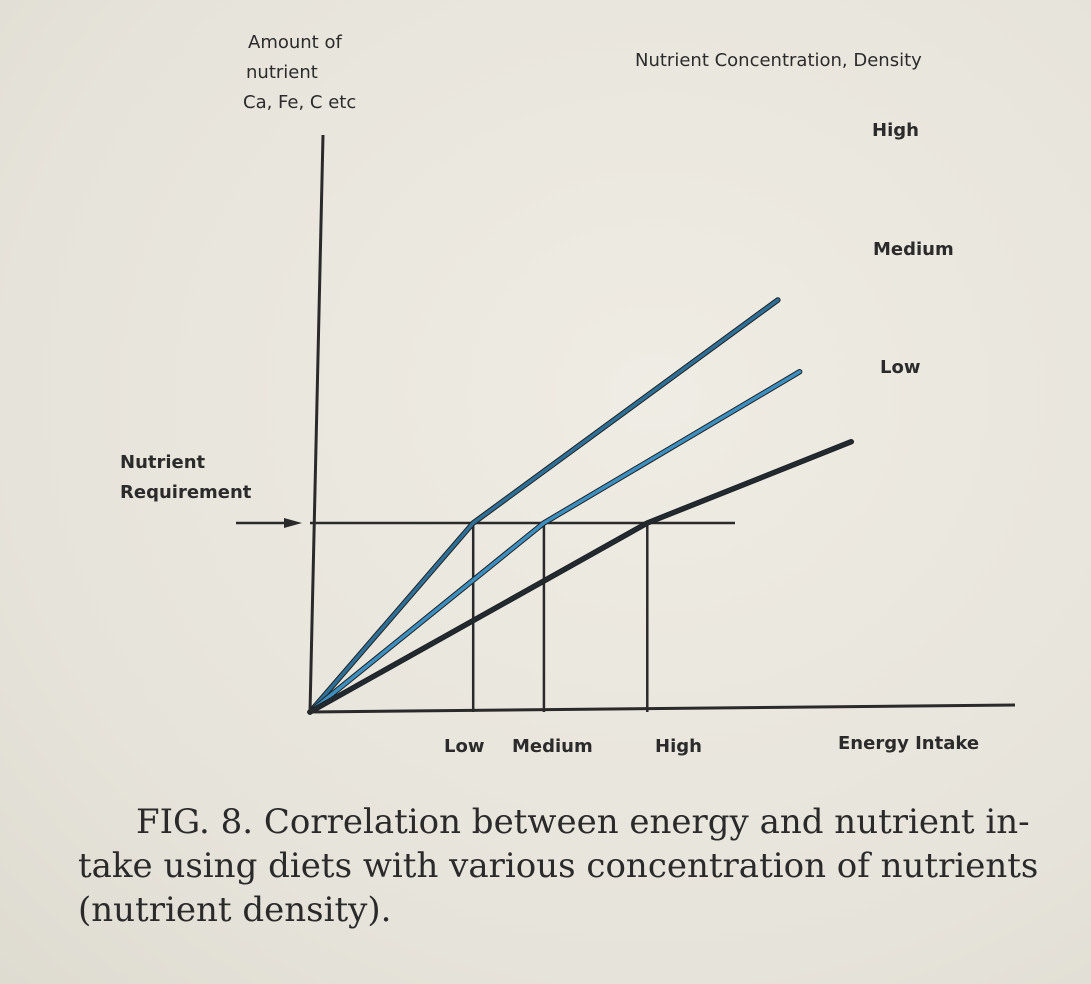  I want to click on y-axis-title-line-1: Amount of, so click(295, 42).